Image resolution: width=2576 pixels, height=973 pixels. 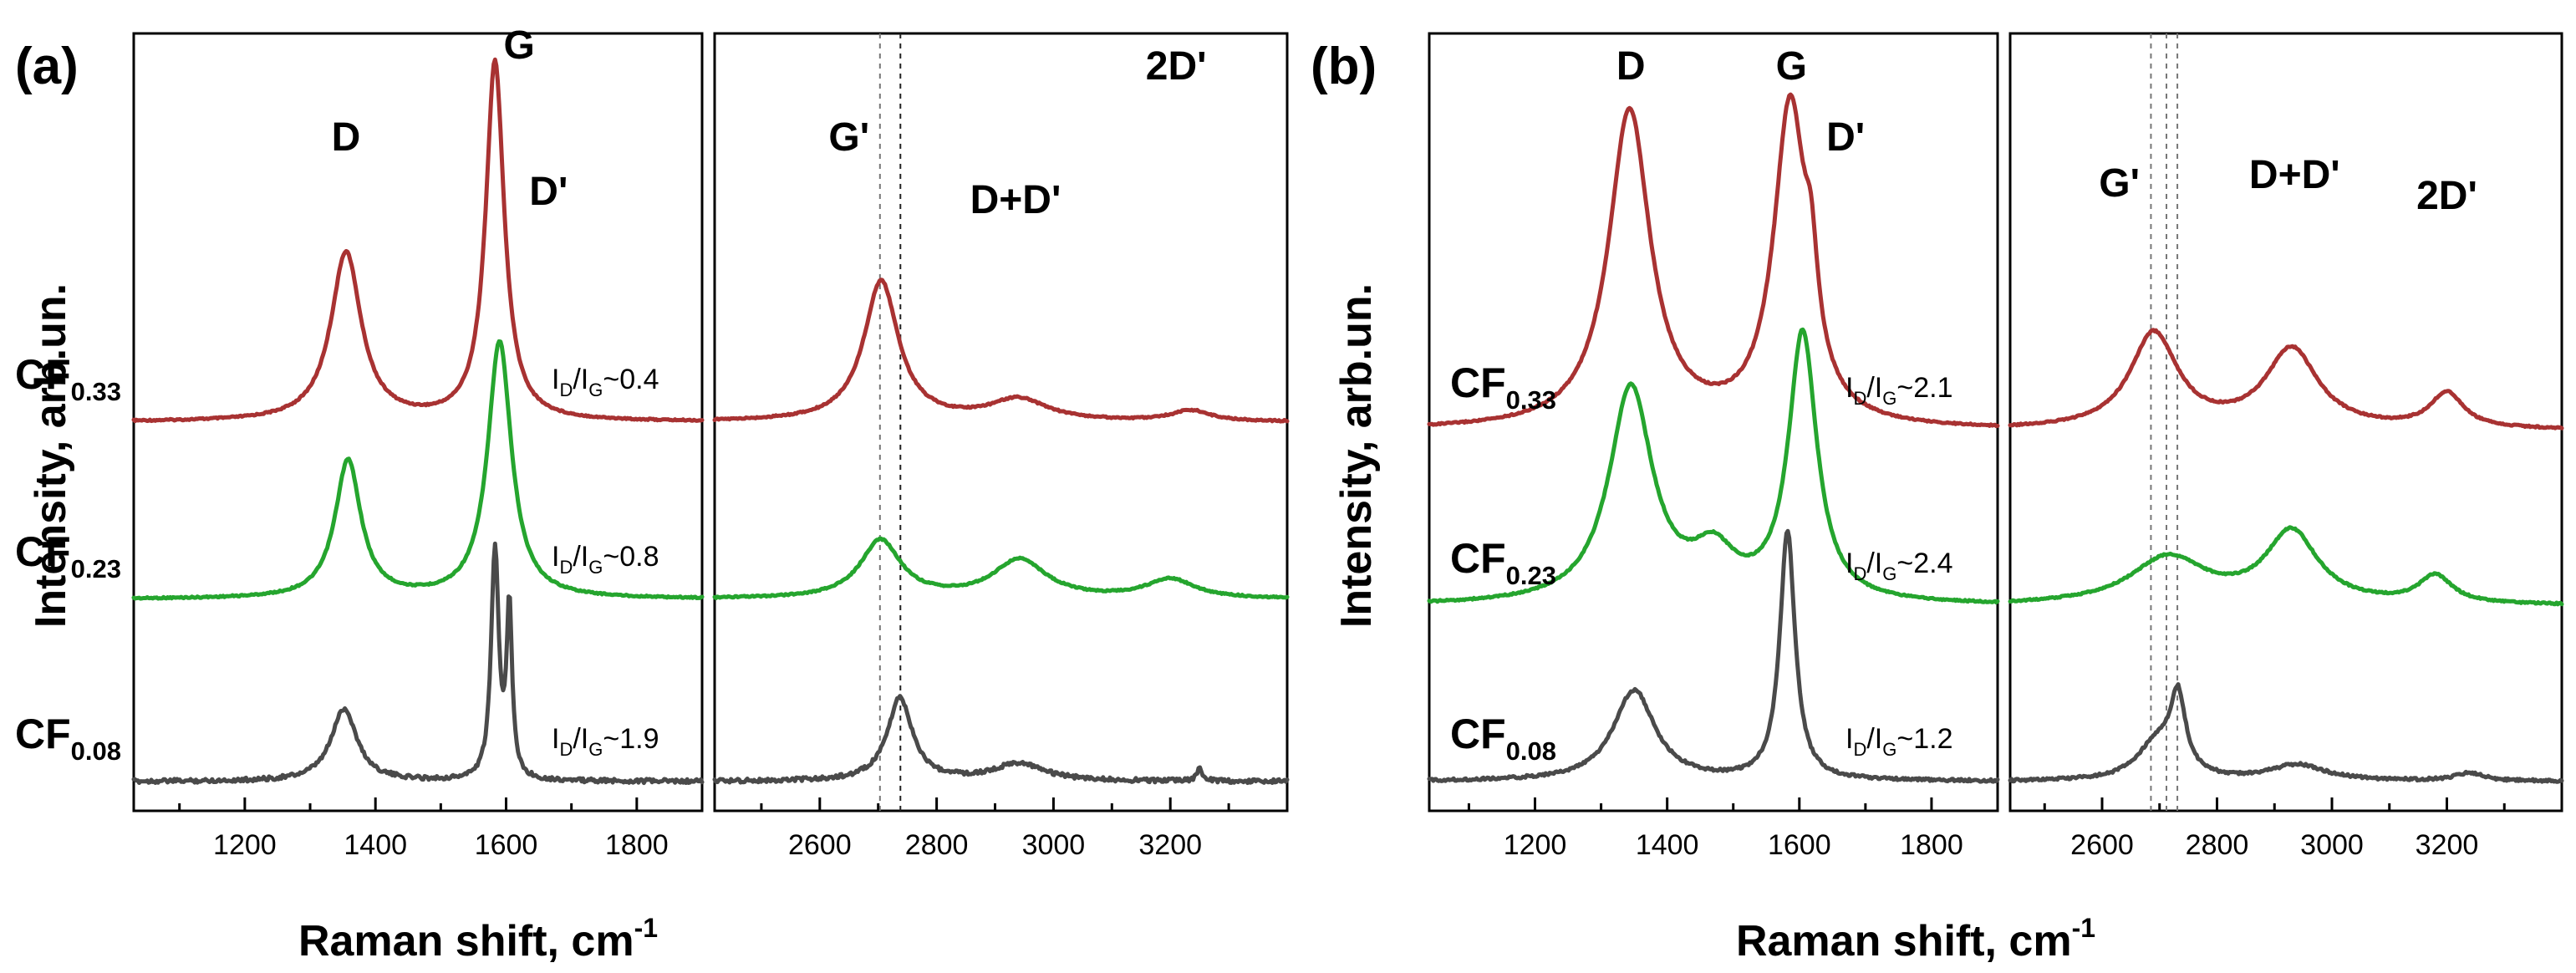 What do you see at coordinates (1344, 66) in the screenshot?
I see `panel-b-label: (b)` at bounding box center [1344, 66].